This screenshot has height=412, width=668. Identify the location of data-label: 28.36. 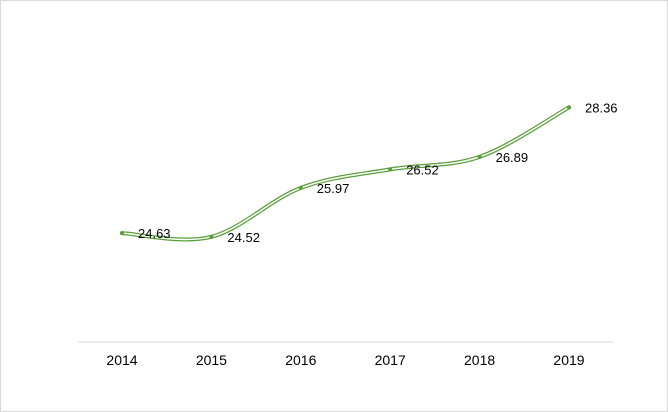
(601, 107).